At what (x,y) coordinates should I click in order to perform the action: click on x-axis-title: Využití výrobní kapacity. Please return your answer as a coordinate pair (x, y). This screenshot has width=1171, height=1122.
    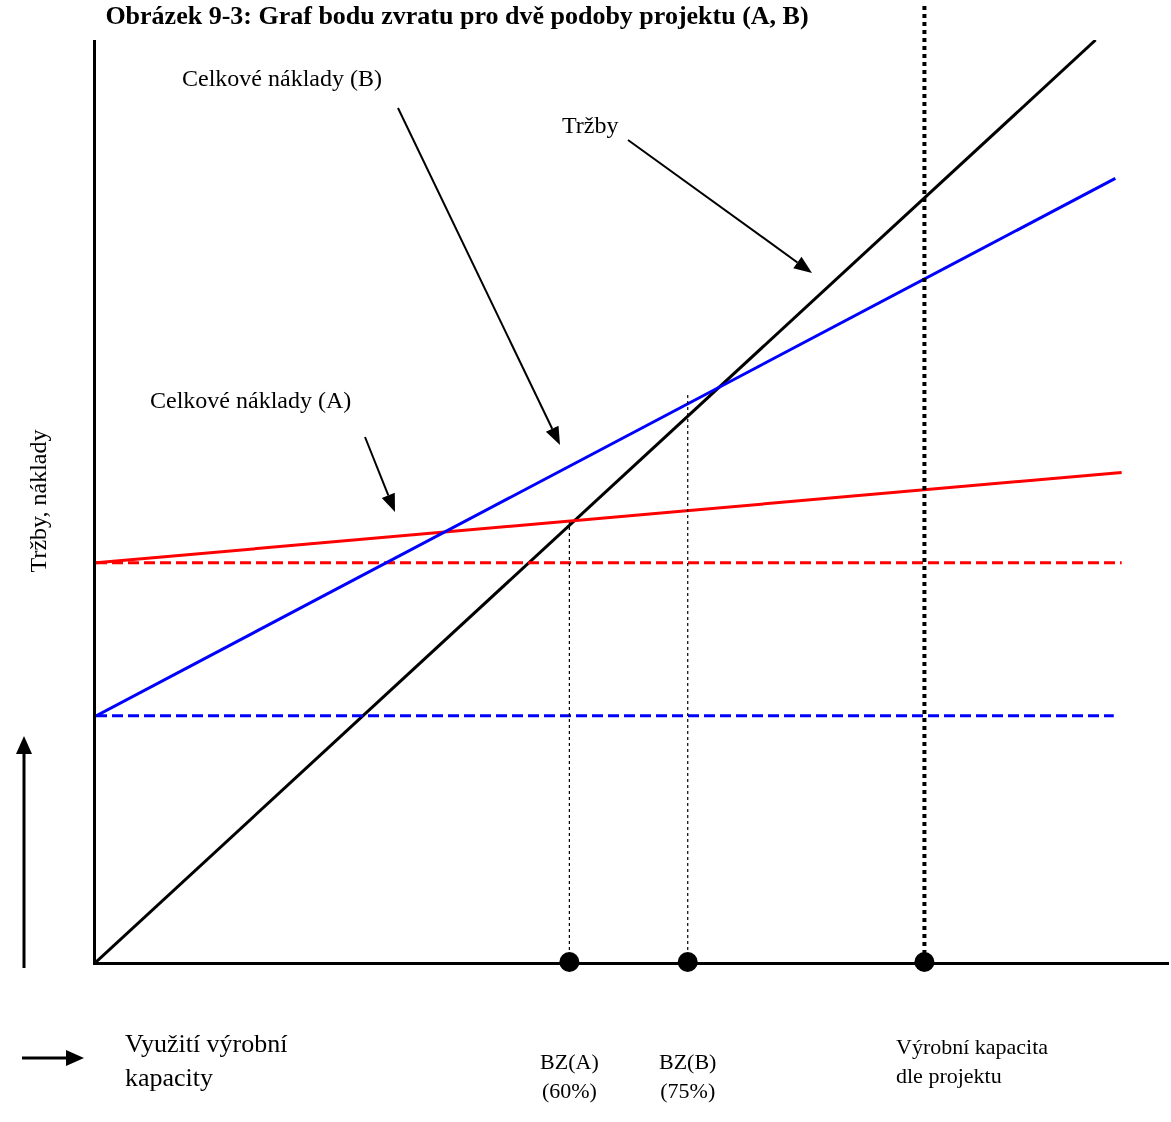
    Looking at the image, I should click on (206, 1060).